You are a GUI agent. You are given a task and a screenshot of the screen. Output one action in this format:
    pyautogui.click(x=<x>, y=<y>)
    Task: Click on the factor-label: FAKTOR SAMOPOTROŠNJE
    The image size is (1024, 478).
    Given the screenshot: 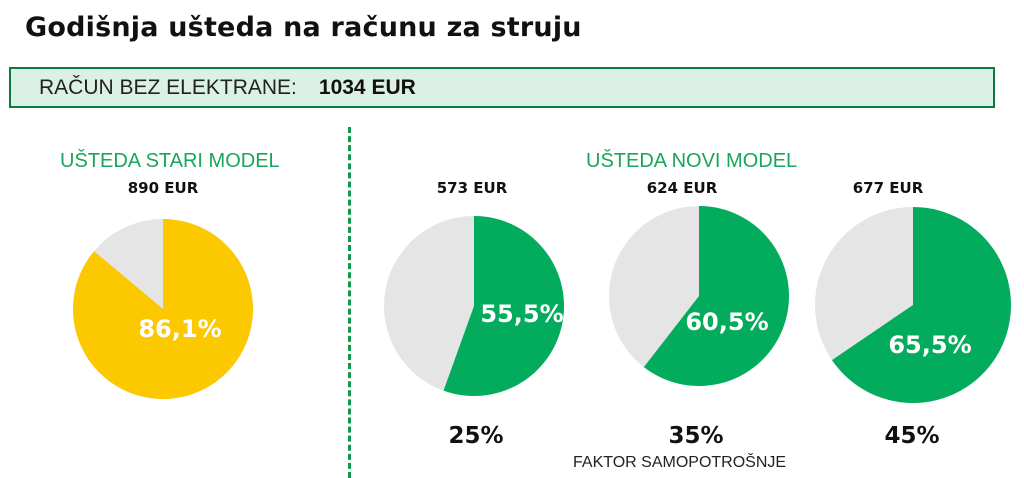 What is the action you would take?
    pyautogui.click(x=680, y=462)
    